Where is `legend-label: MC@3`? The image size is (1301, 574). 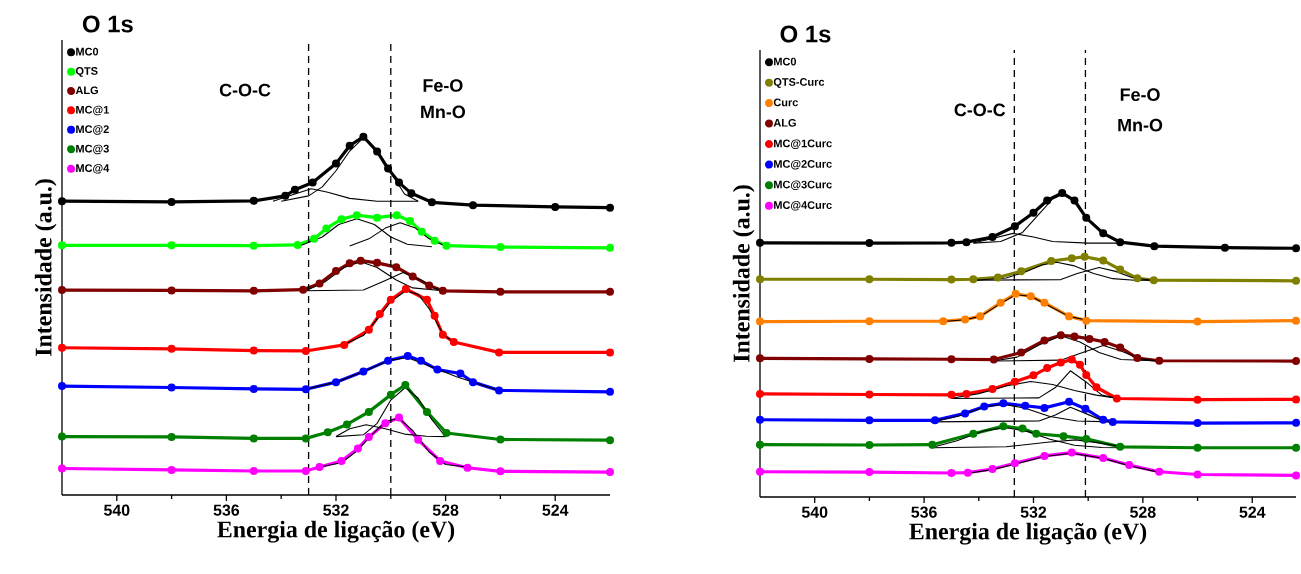
legend-label: MC@3 is located at coordinates (92, 149).